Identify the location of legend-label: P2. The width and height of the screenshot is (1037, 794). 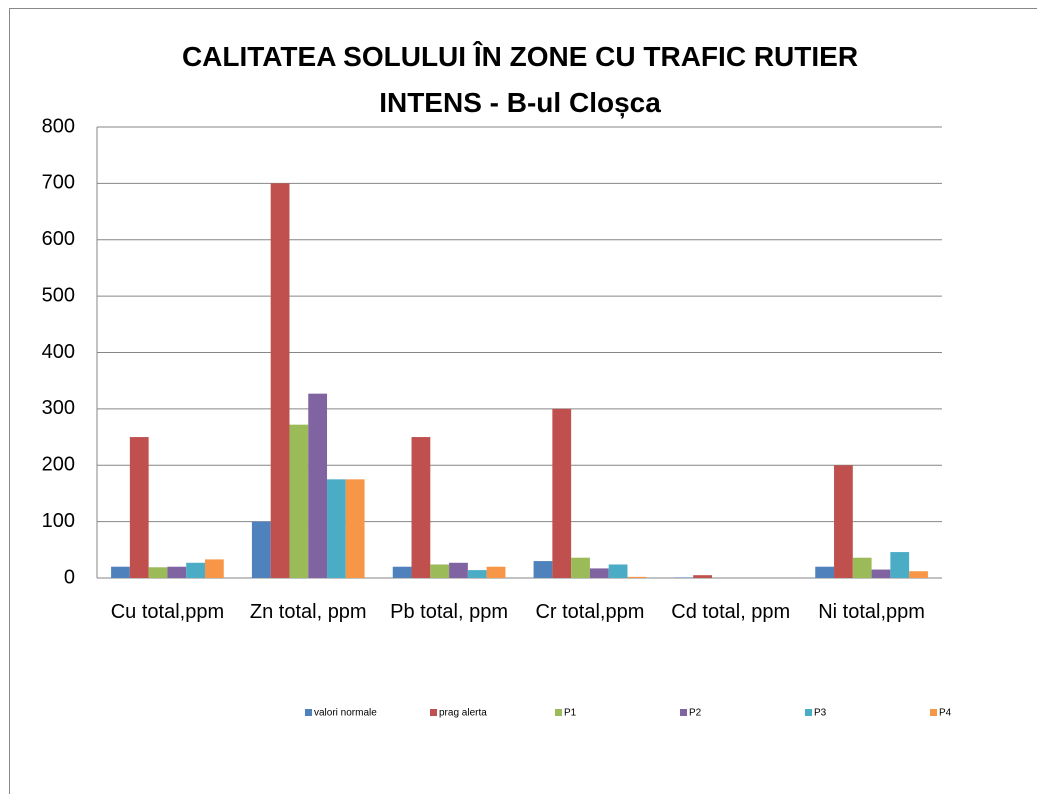
(695, 713).